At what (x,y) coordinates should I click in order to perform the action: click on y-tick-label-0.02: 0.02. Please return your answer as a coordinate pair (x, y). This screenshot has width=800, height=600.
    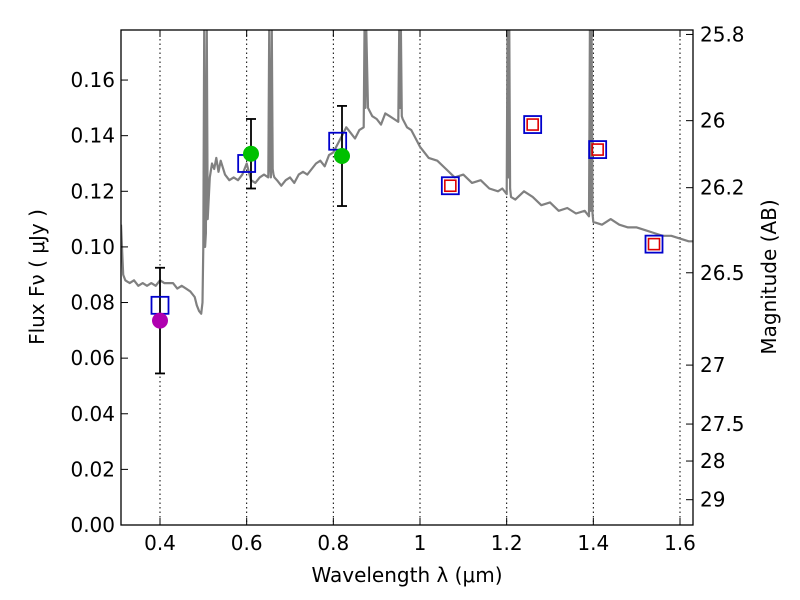
    Looking at the image, I should click on (92, 469).